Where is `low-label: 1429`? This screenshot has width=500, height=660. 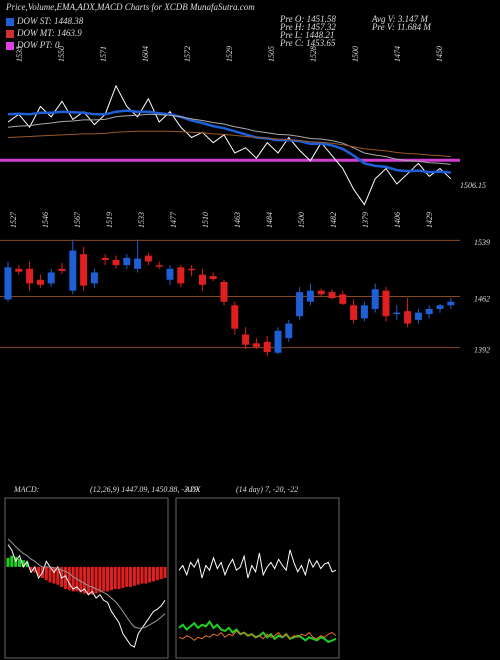 low-label: 1429 is located at coordinates (429, 220).